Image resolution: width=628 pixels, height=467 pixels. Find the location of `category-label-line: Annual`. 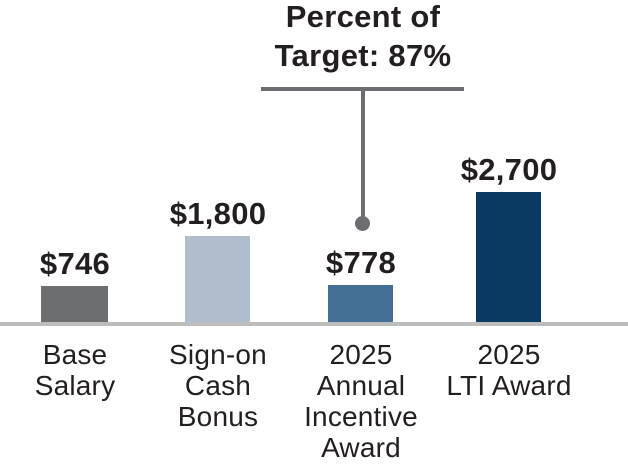

category-label-line: Annual is located at coordinates (361, 385).